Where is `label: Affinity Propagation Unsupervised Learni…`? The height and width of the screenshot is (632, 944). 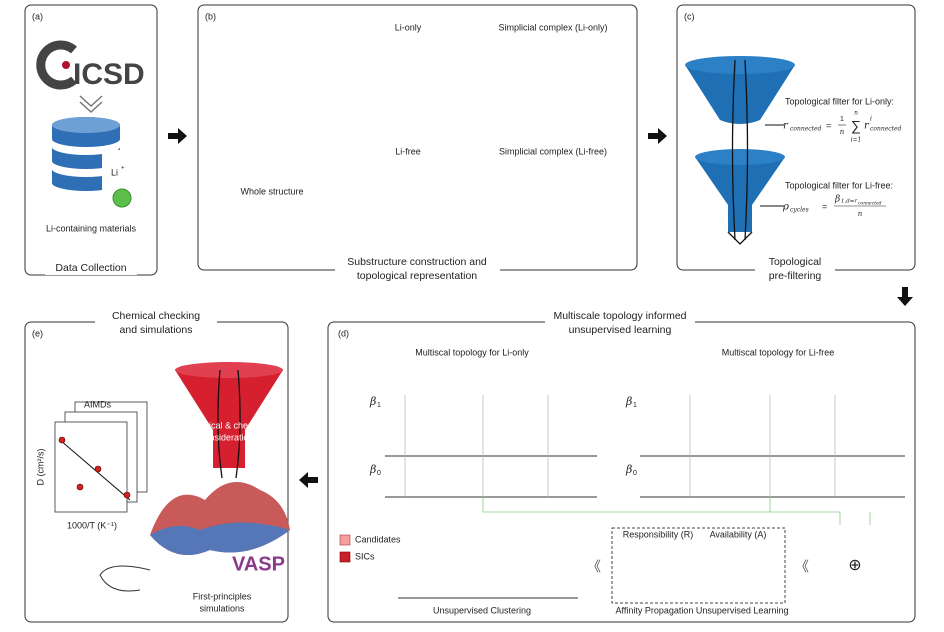 label: Affinity Propagation Unsupervised Learni… is located at coordinates (702, 610).